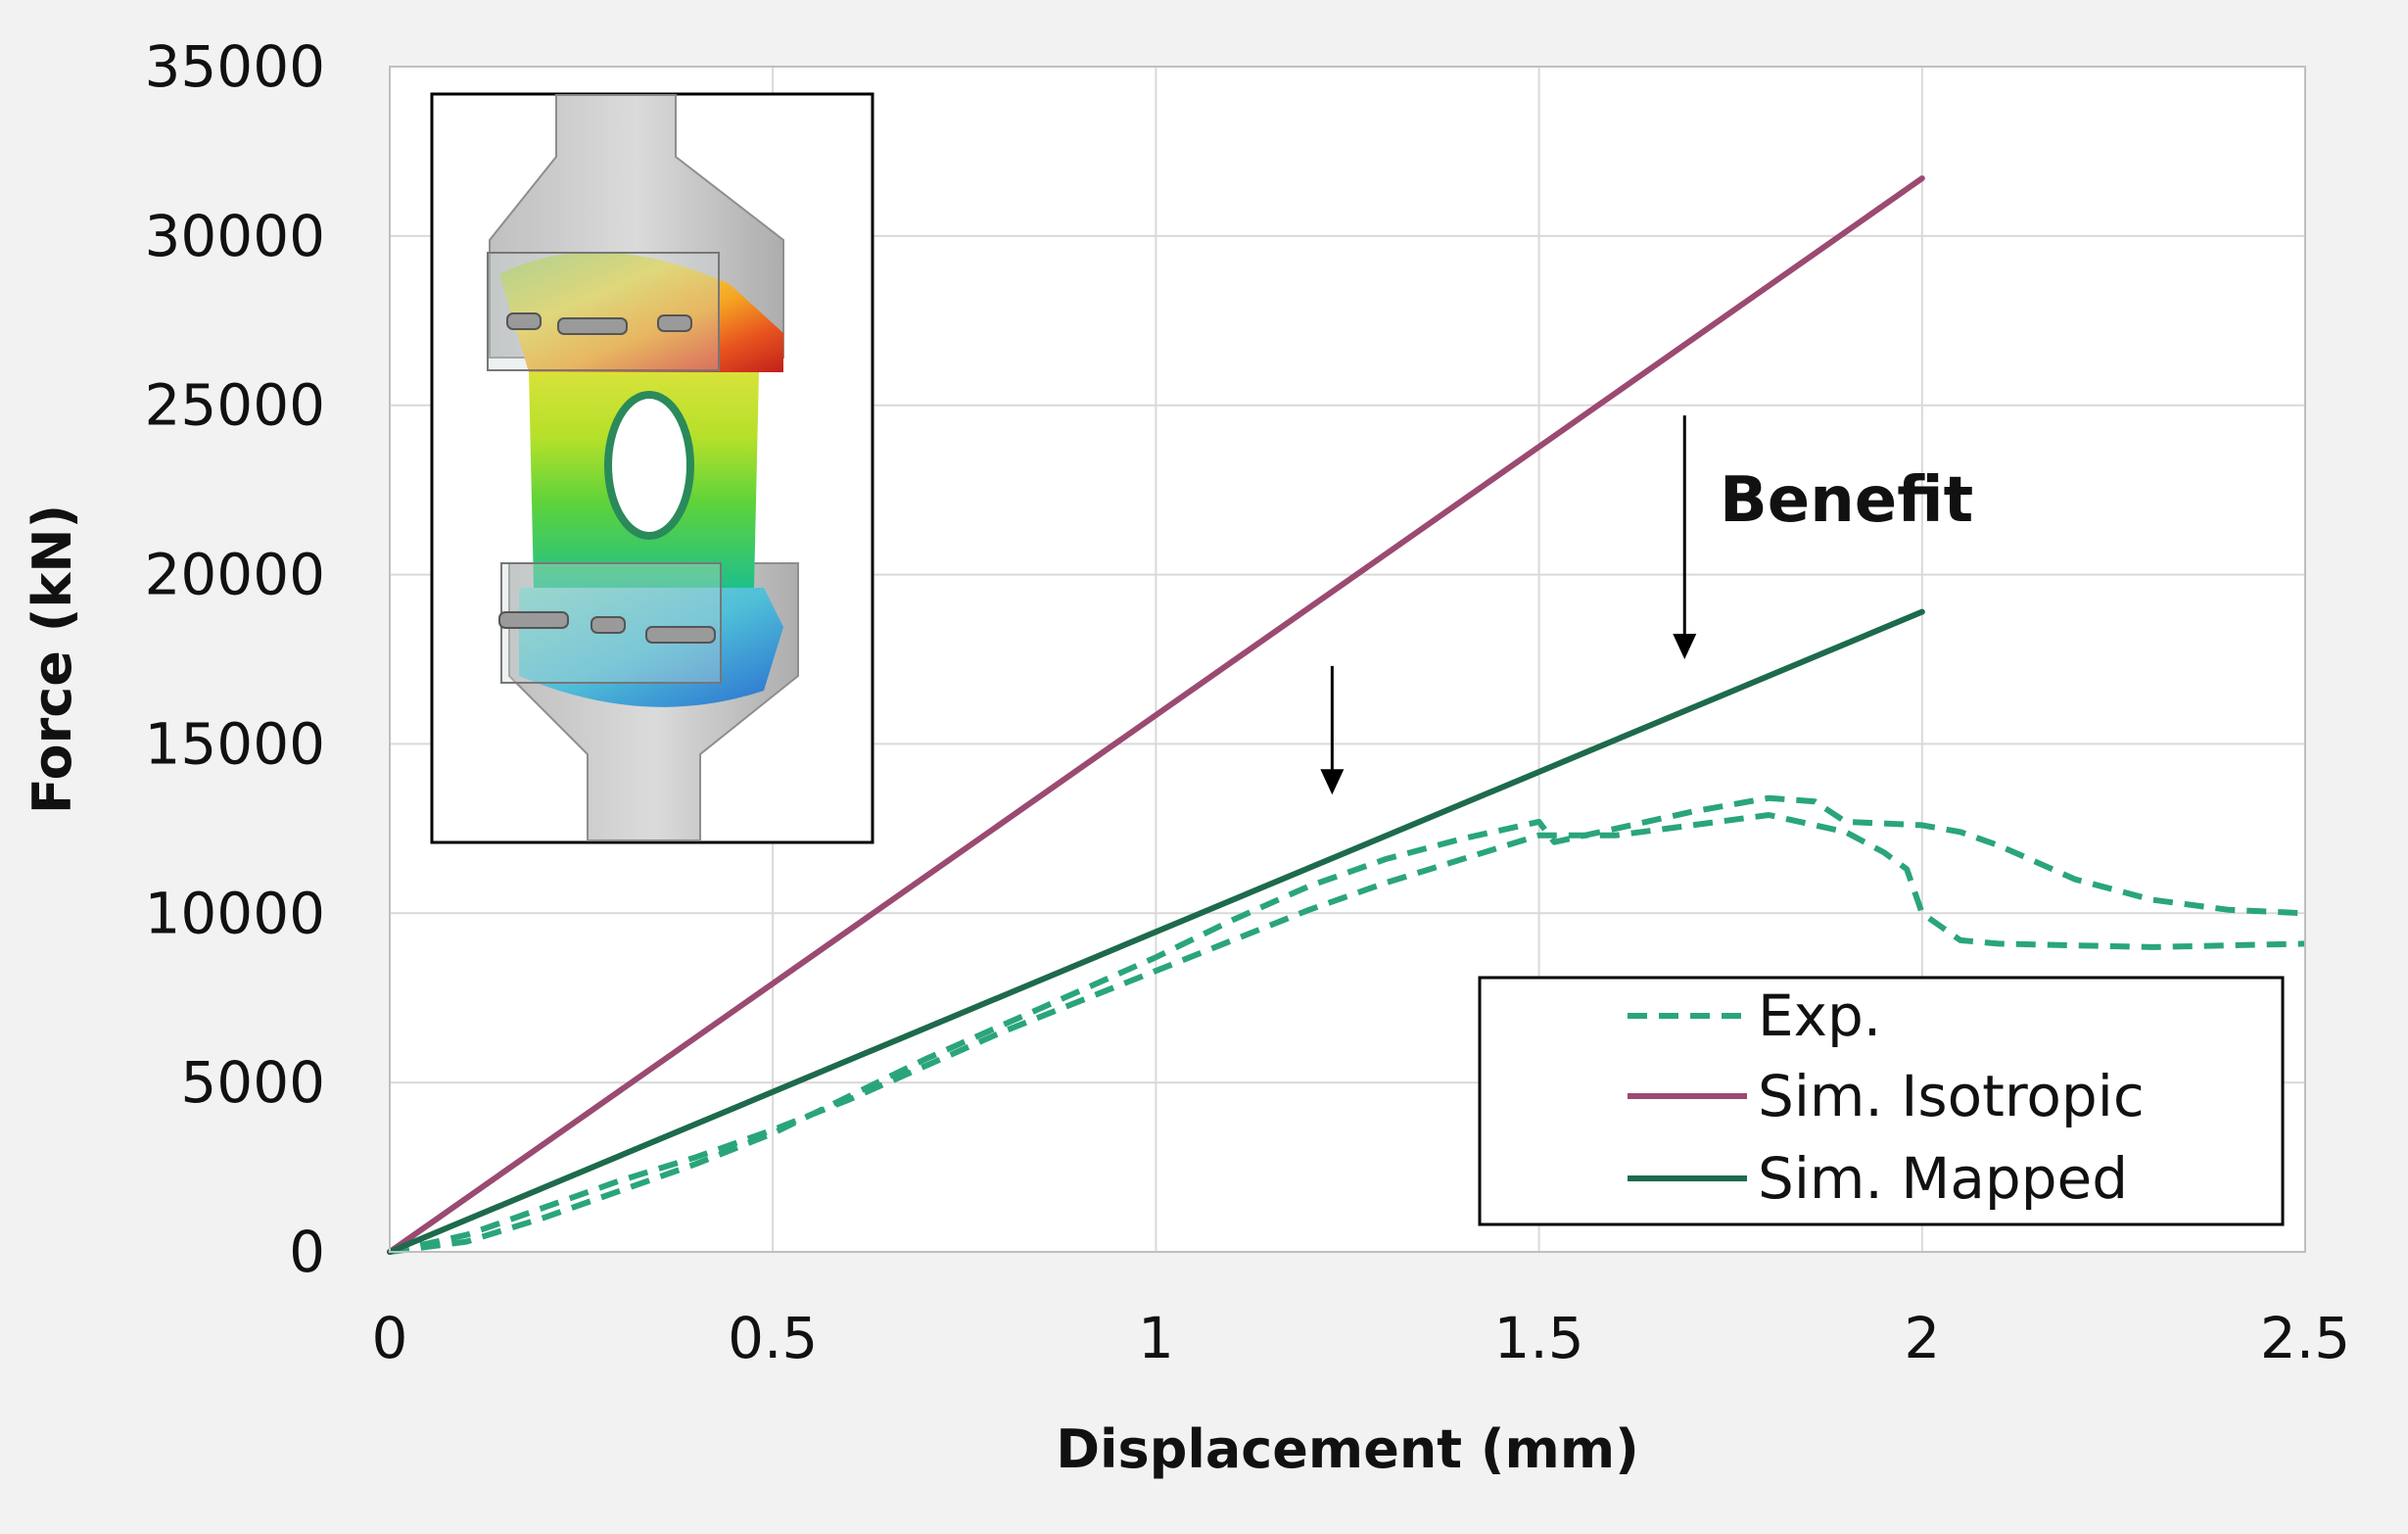 The image size is (2408, 1534). Describe the element at coordinates (1952, 1096) in the screenshot. I see `legend-label-sim-isotropic: Sim. Isotropic` at that location.